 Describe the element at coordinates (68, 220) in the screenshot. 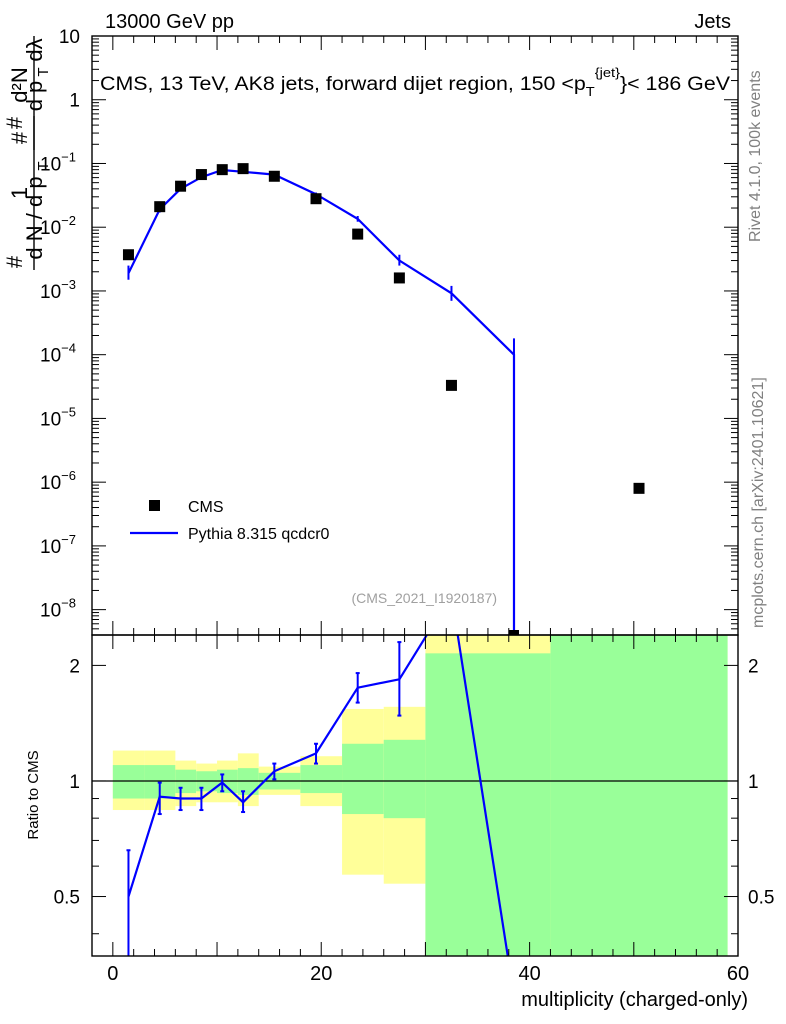

I see `top-y-tick-exponent: −2` at that location.